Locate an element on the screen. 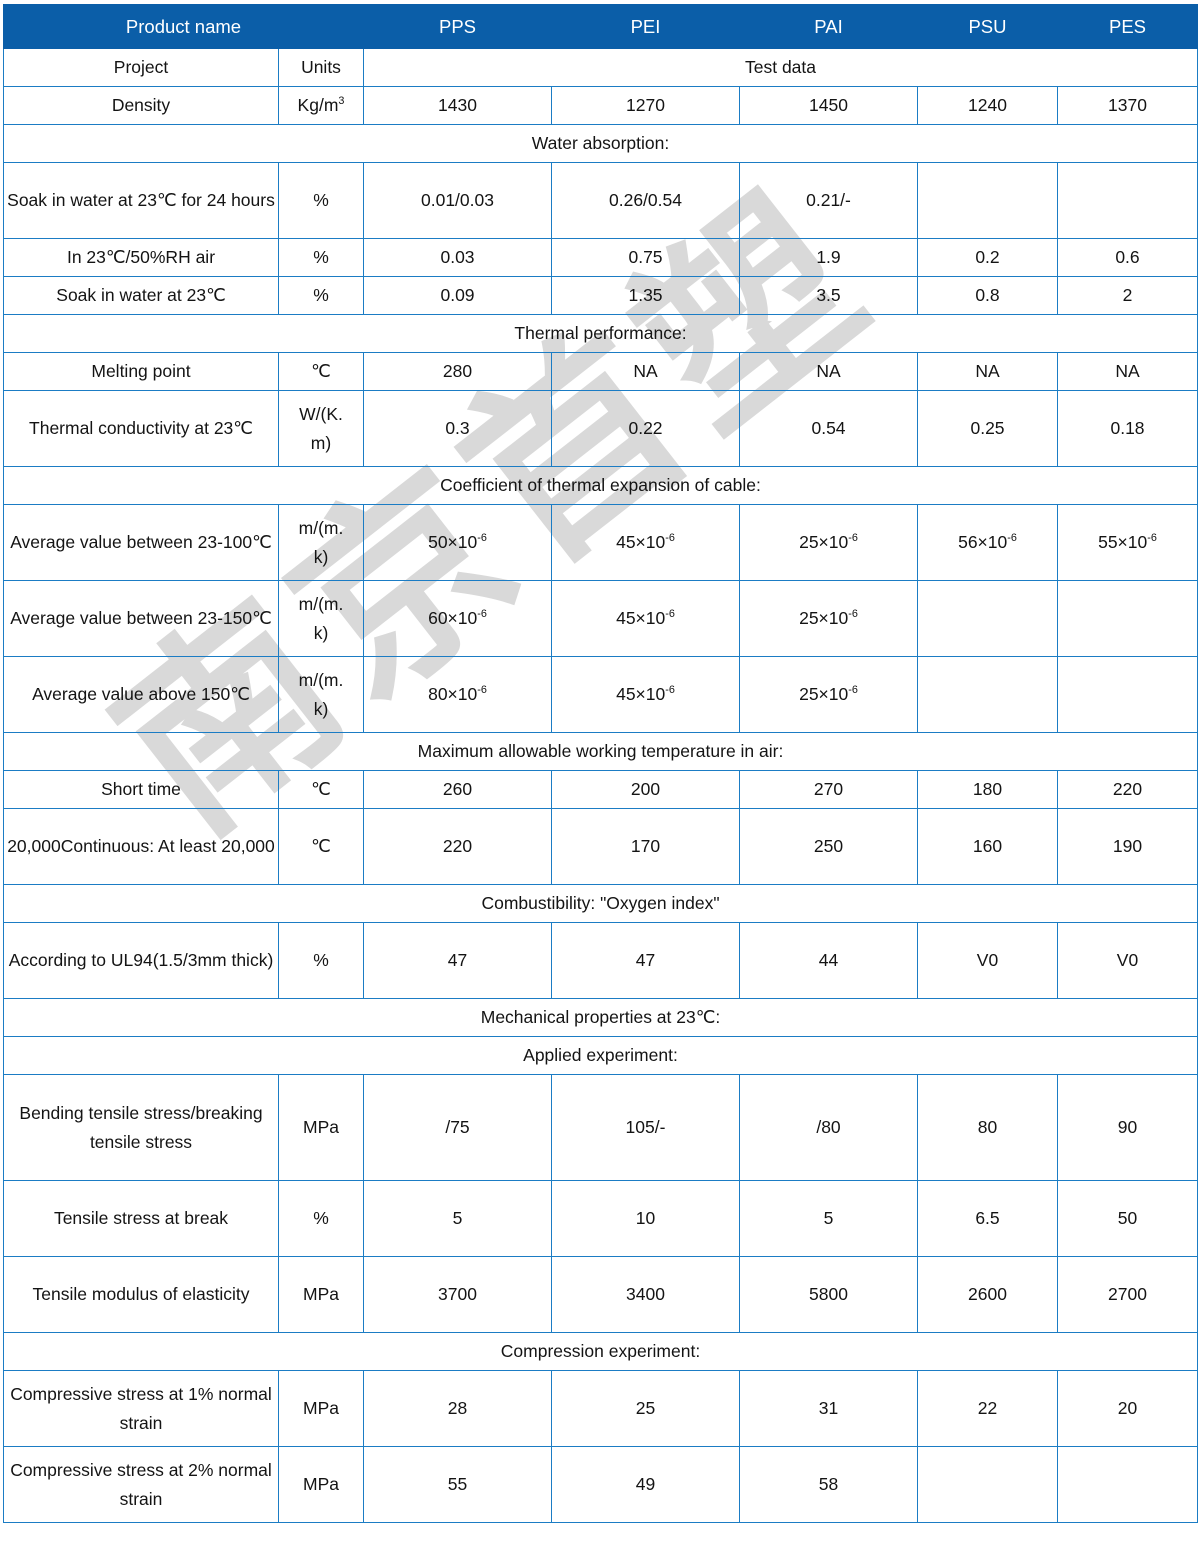 This screenshot has height=1551, width=1200. value-psu: 2600 is located at coordinates (987, 1294).